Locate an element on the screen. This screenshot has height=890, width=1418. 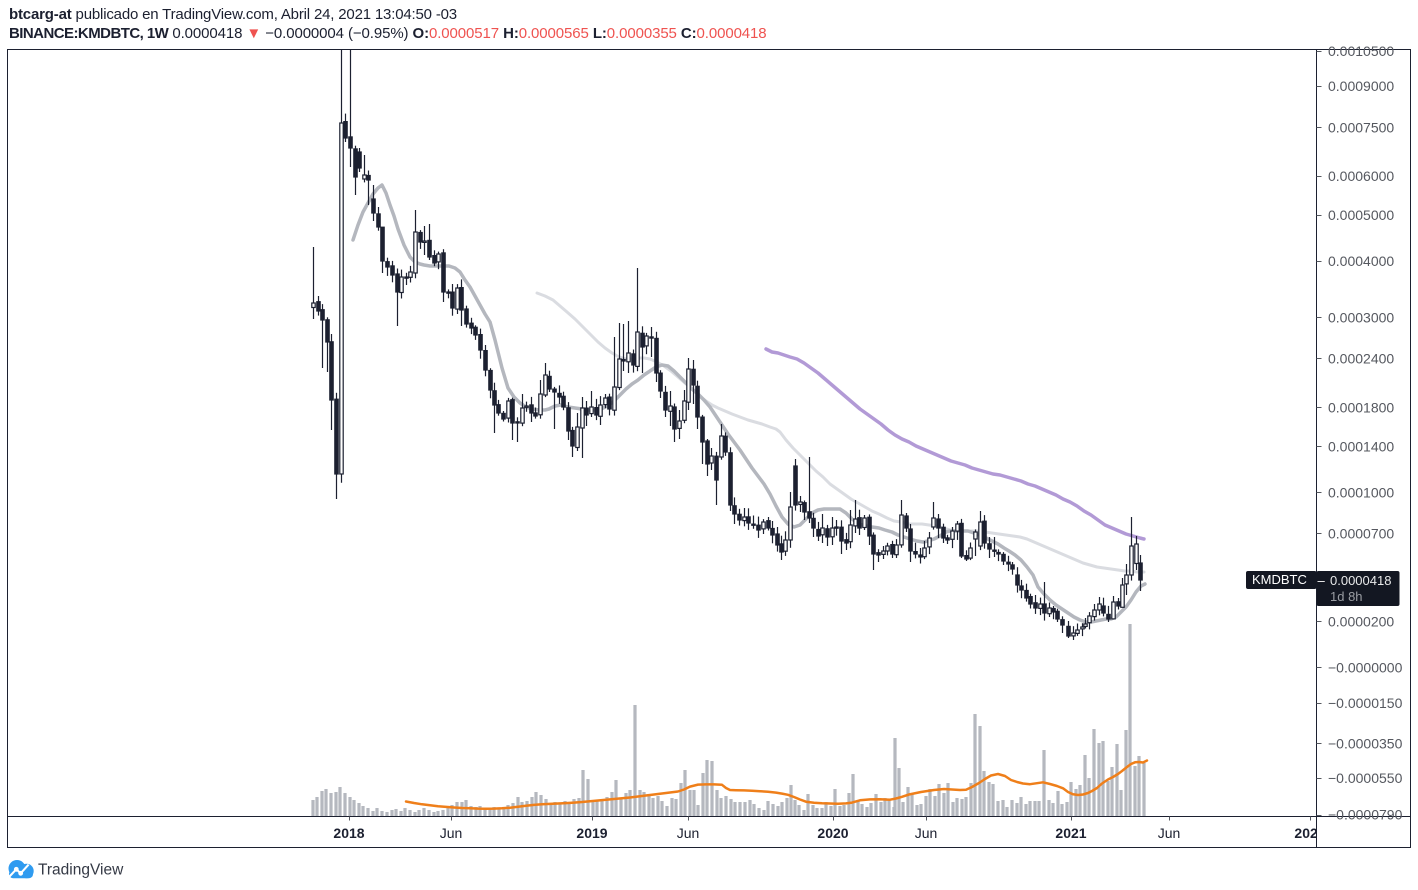
svg-text: 2018 is located at coordinates (348, 833).